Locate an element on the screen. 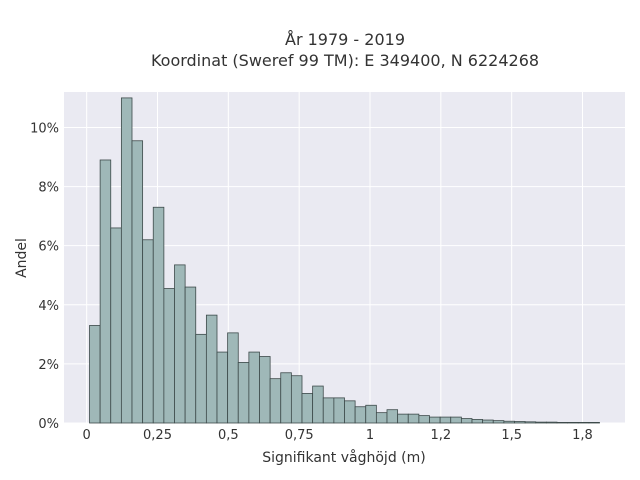  y-axis-label: Andel is located at coordinates (22, 258).